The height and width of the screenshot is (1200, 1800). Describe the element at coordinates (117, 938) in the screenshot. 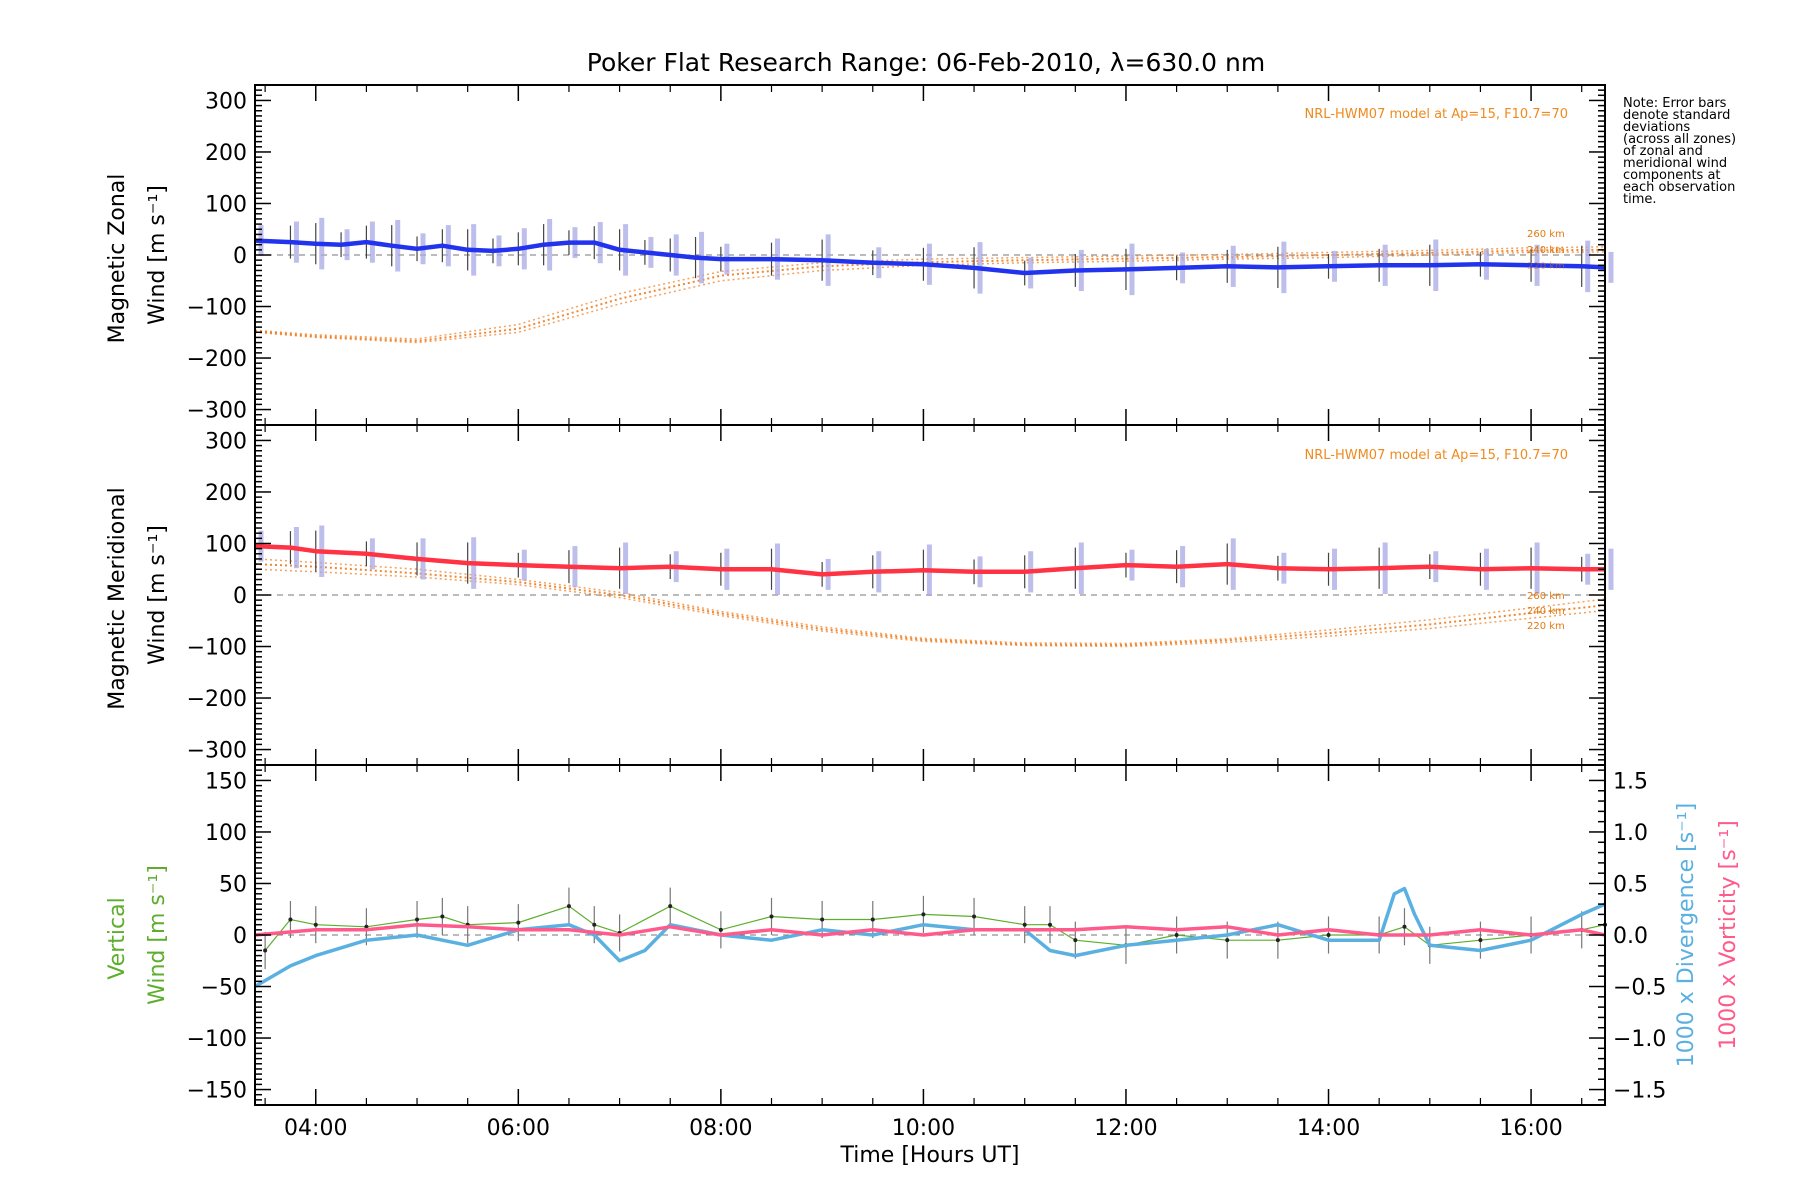

I see `vertical-ylabel-line: Vertical` at that location.